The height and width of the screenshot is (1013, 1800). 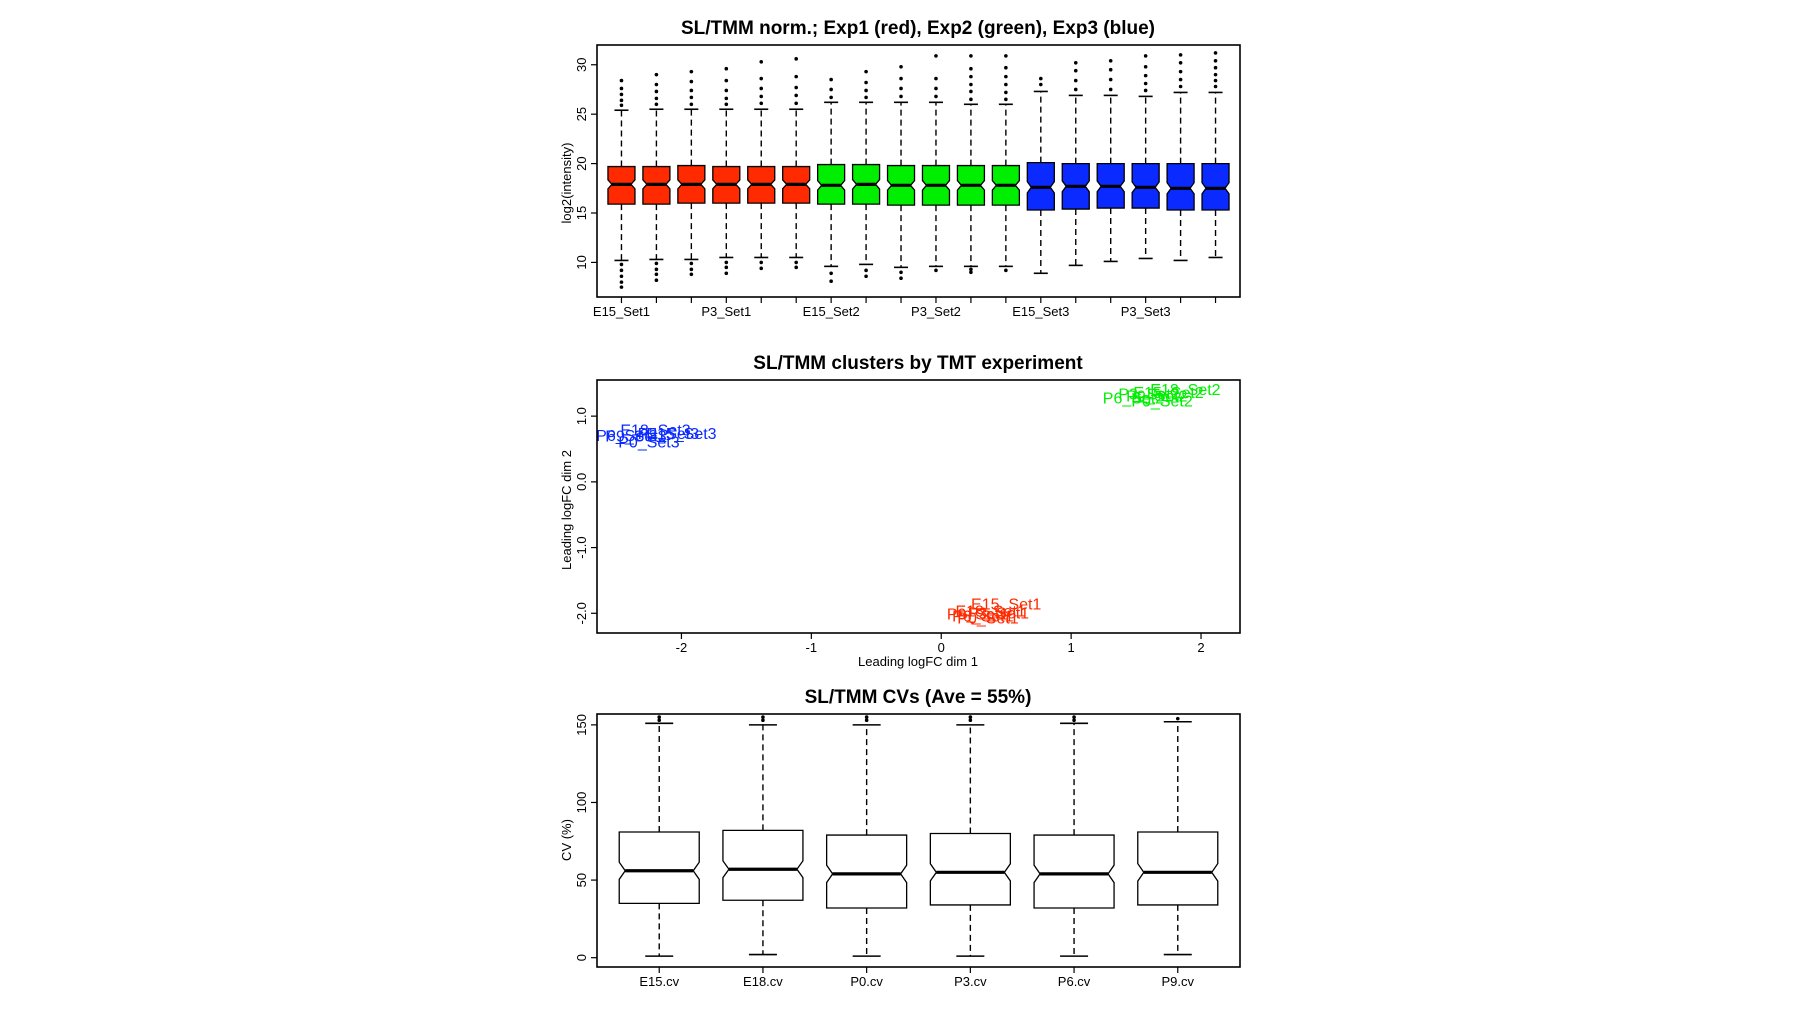 I want to click on cv-x-tick-label: P6.cv, so click(x=1074, y=981).